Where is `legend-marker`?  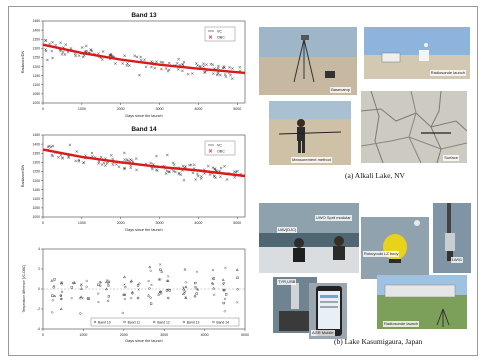 legend-marker is located at coordinates (183, 322).